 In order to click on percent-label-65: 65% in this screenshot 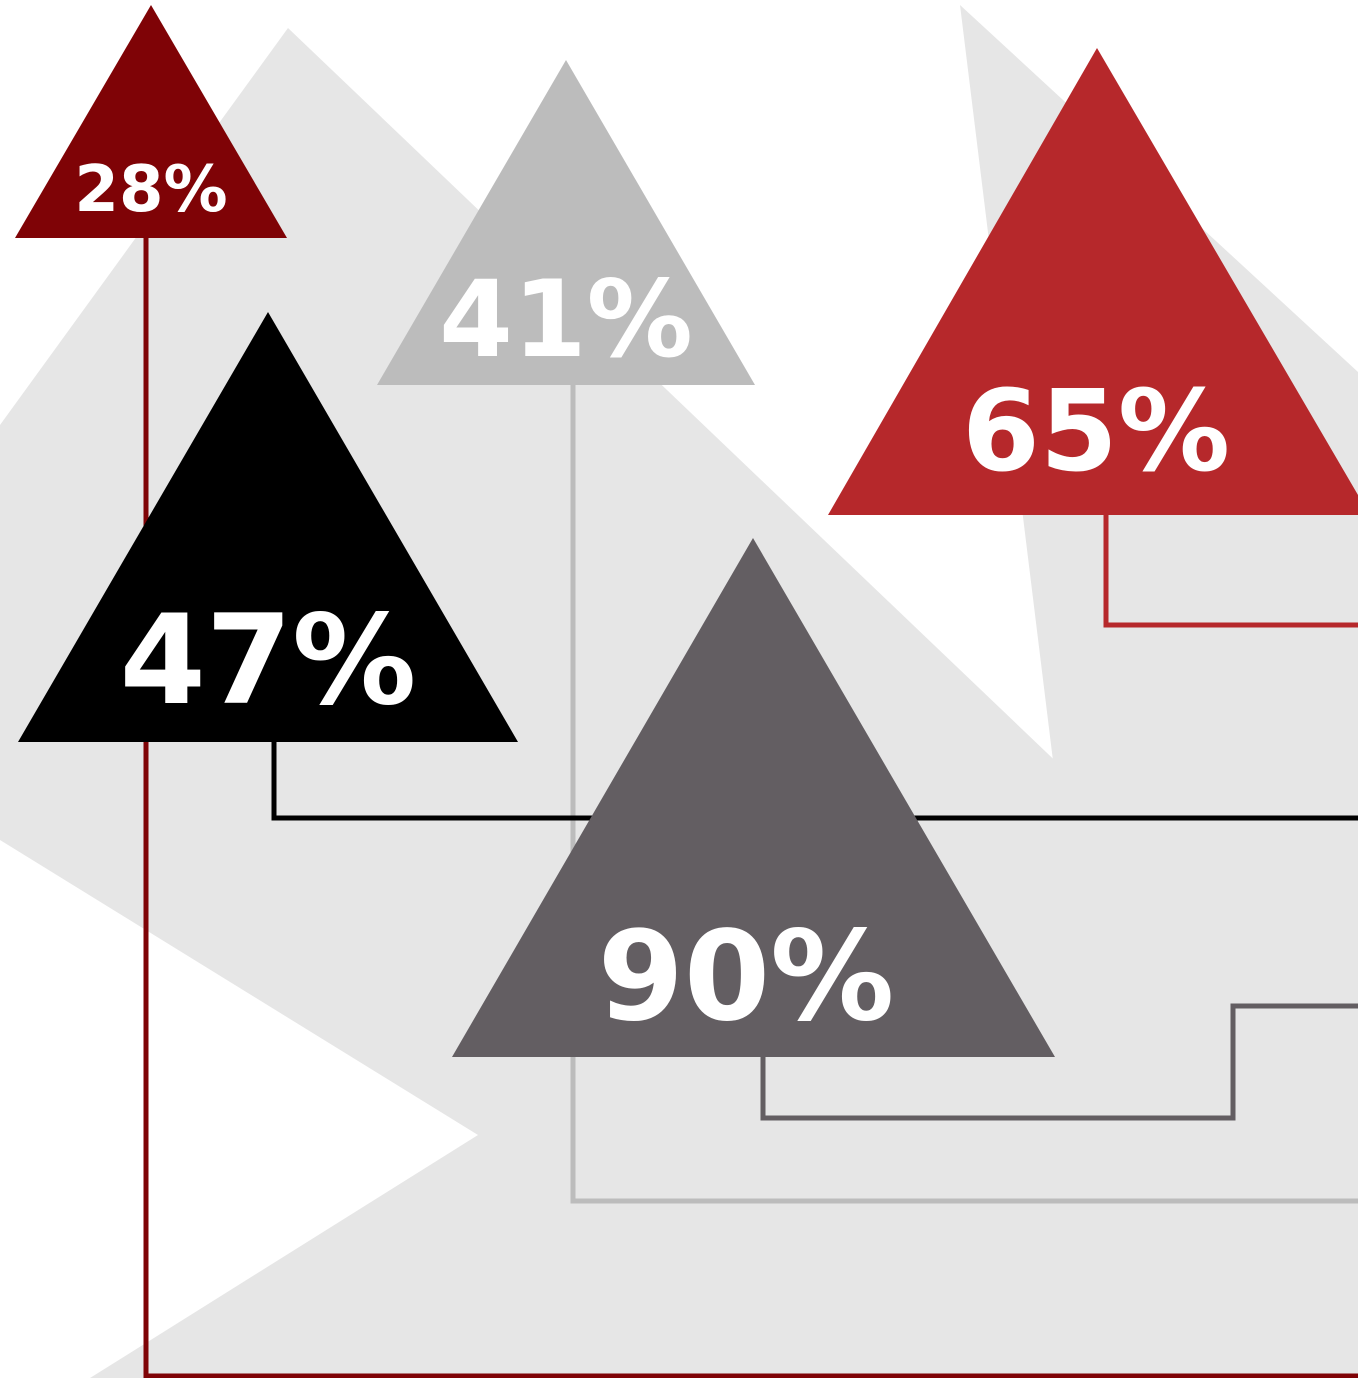, I will do `click(1096, 432)`.